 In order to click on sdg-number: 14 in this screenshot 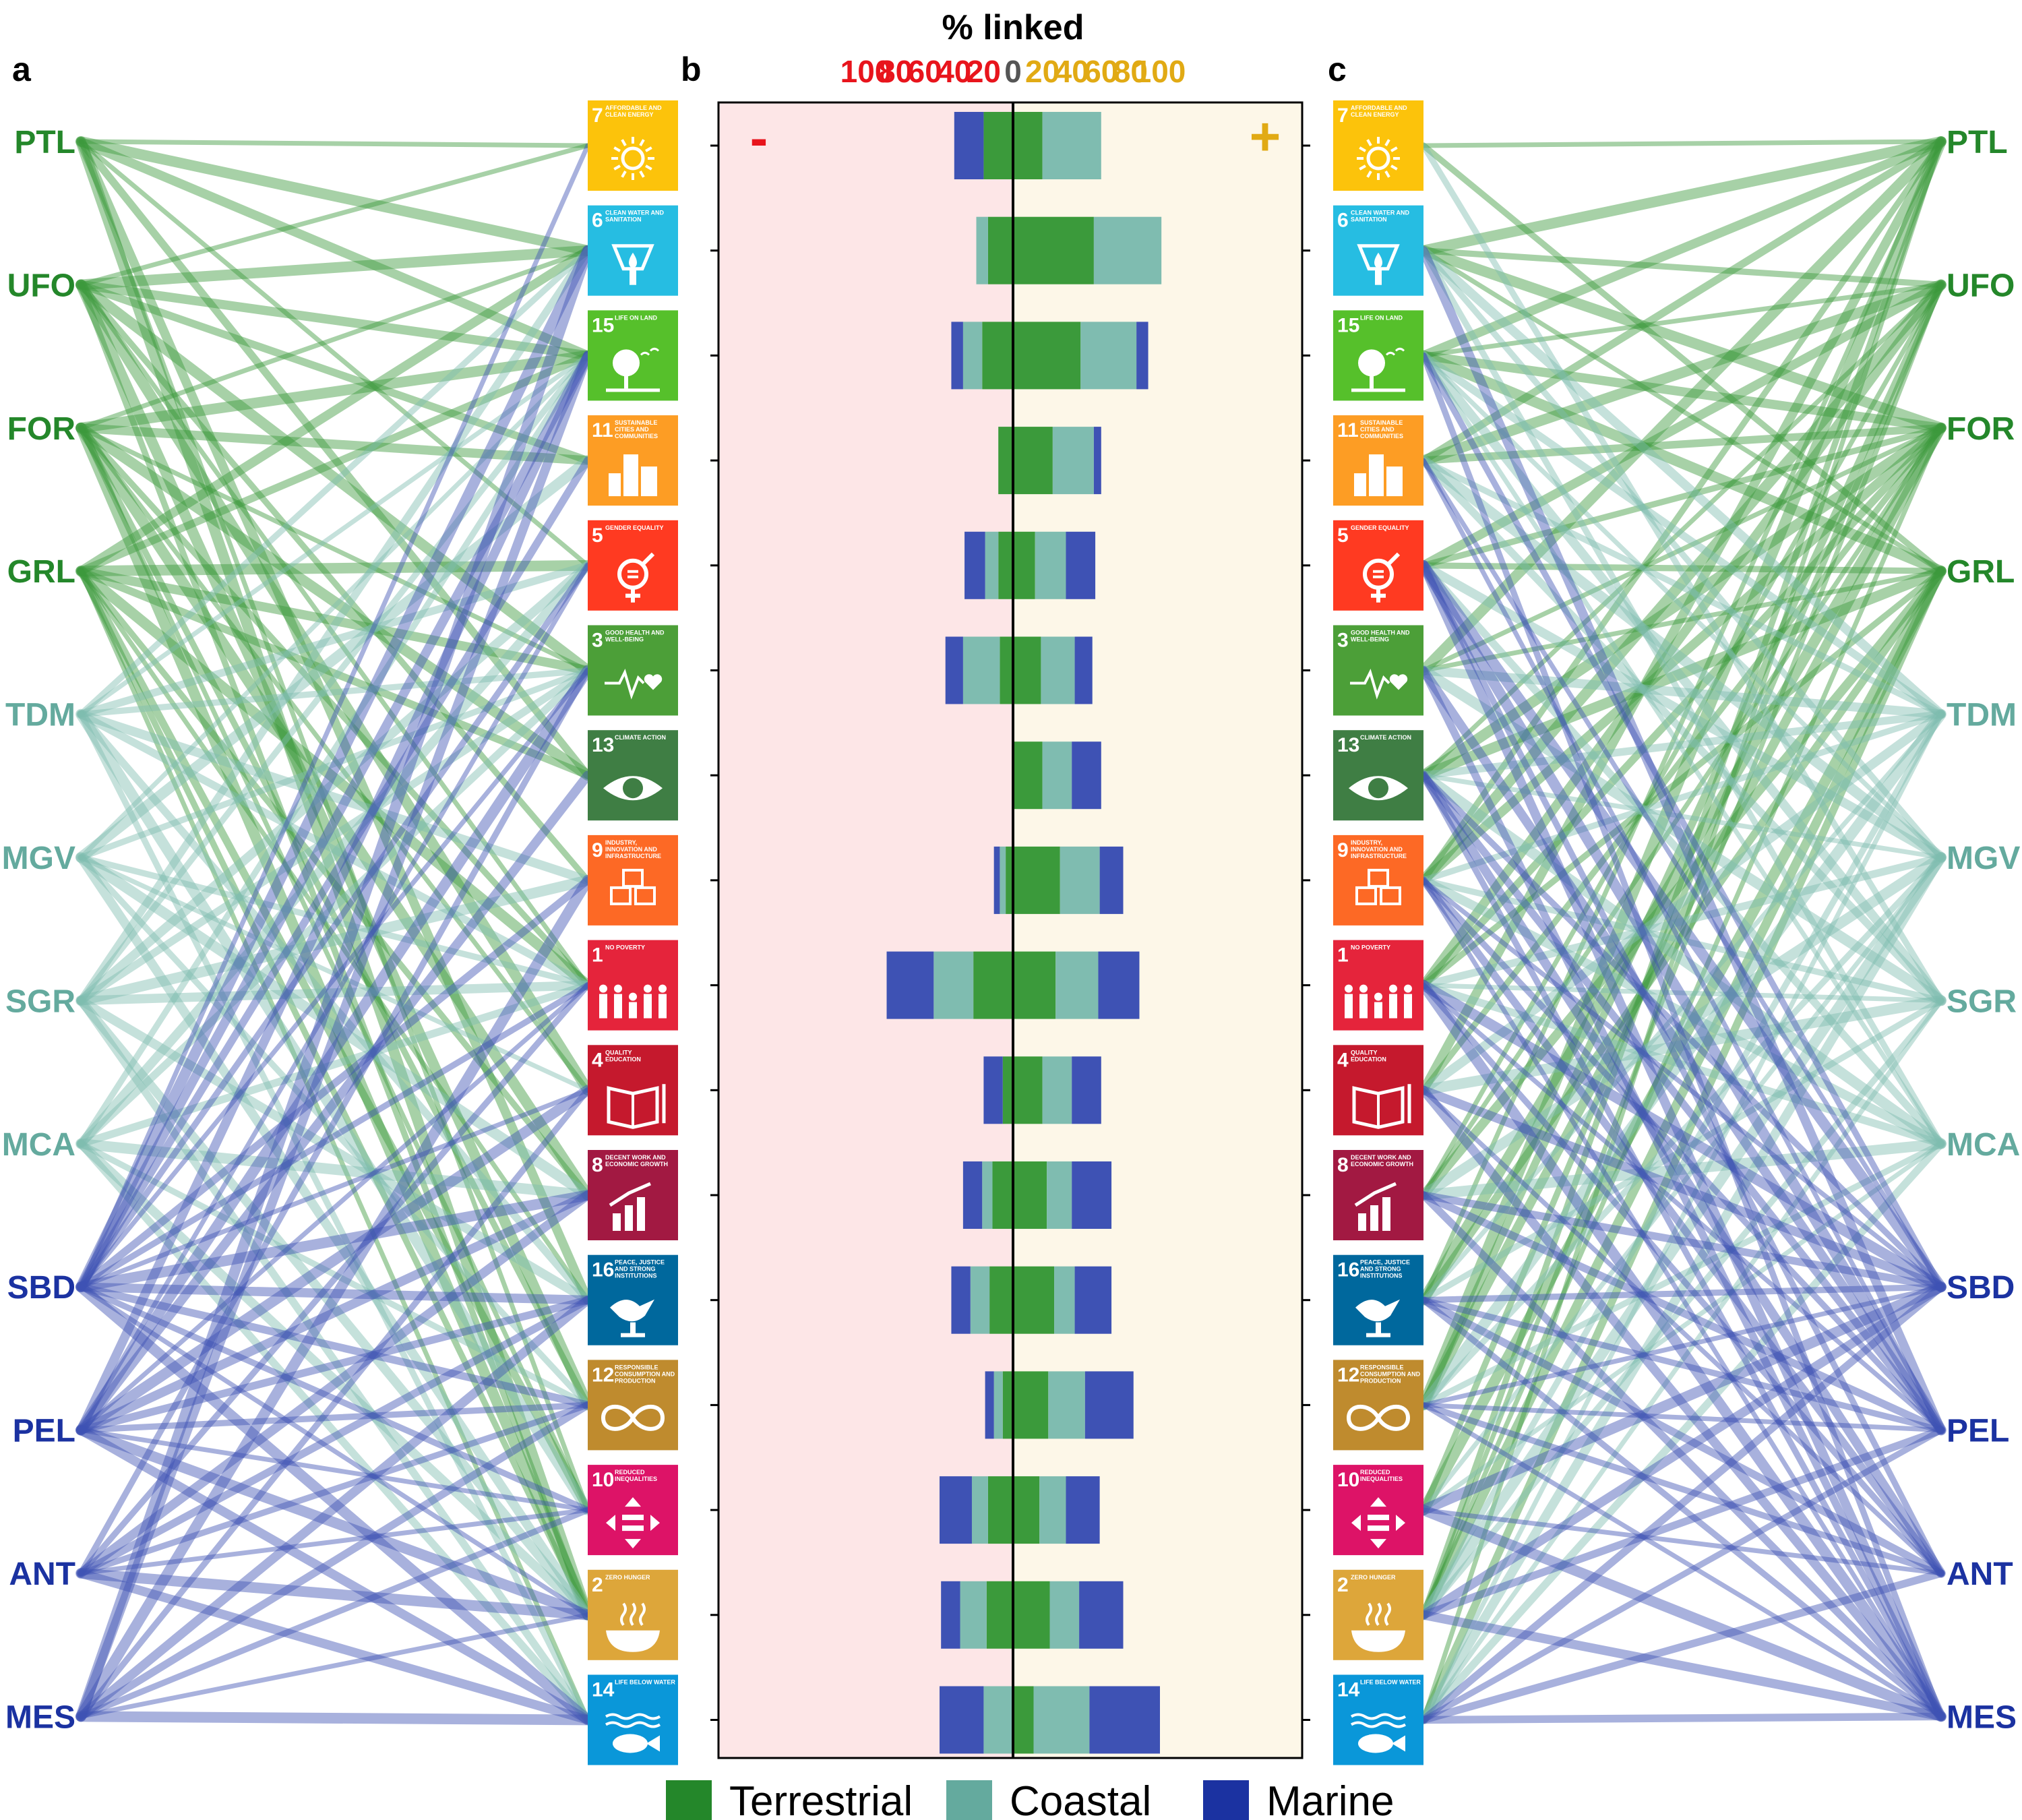, I will do `click(1348, 1690)`.